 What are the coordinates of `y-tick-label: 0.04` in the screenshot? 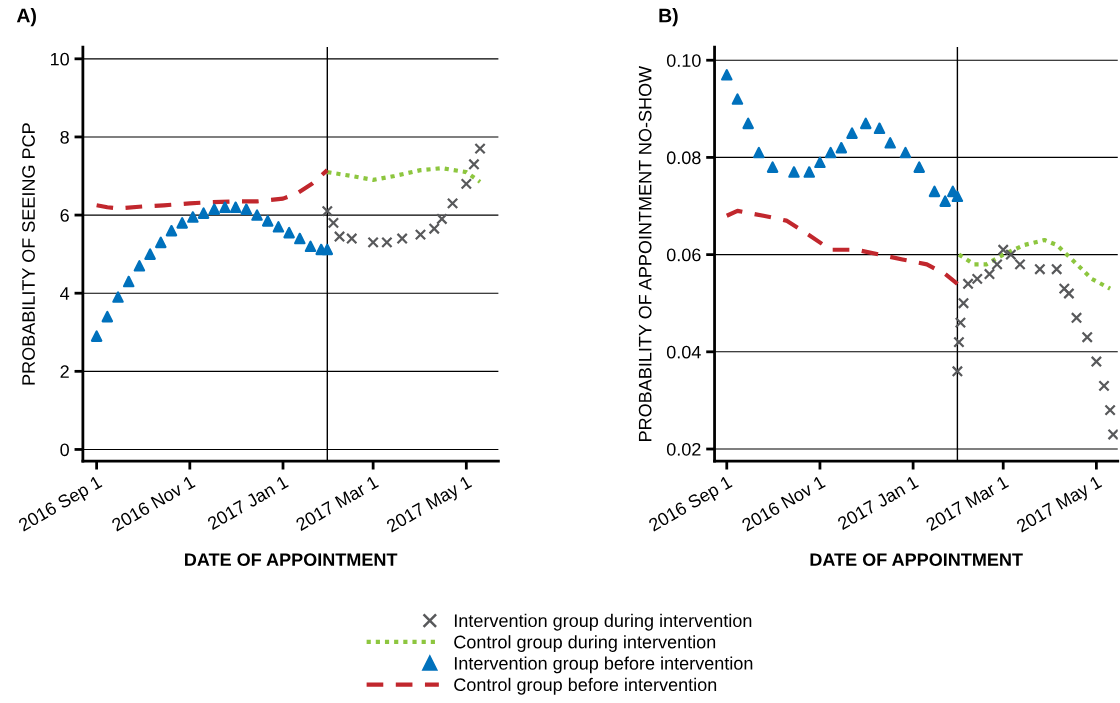 It's located at (683, 352).